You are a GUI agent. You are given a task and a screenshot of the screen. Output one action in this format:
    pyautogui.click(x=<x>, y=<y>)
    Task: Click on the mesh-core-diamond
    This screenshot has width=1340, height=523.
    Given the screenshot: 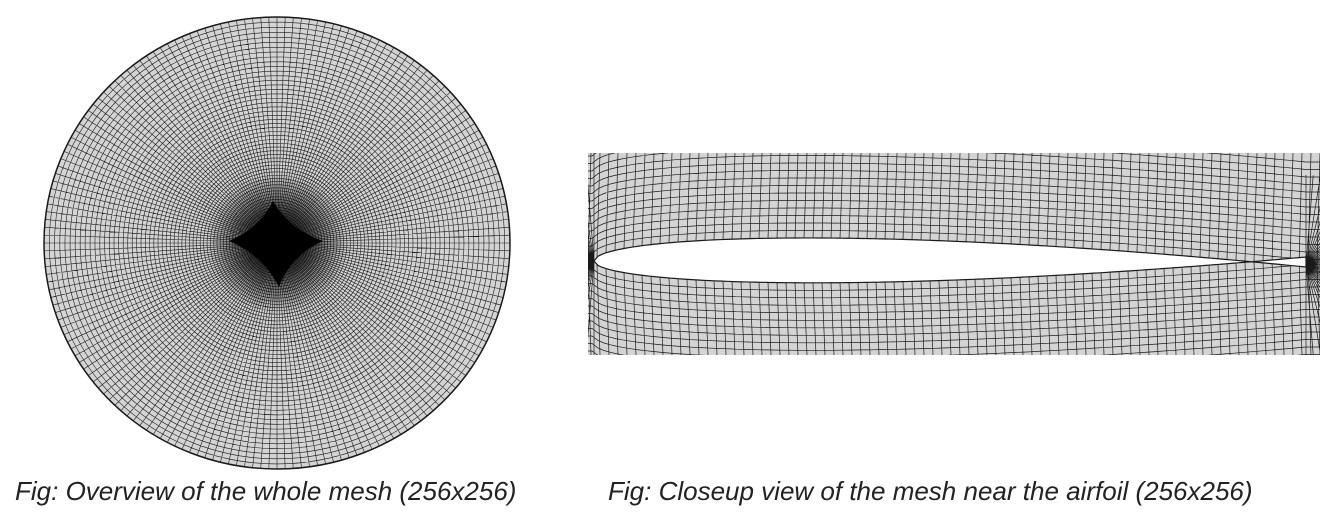 What is the action you would take?
    pyautogui.click(x=276, y=244)
    